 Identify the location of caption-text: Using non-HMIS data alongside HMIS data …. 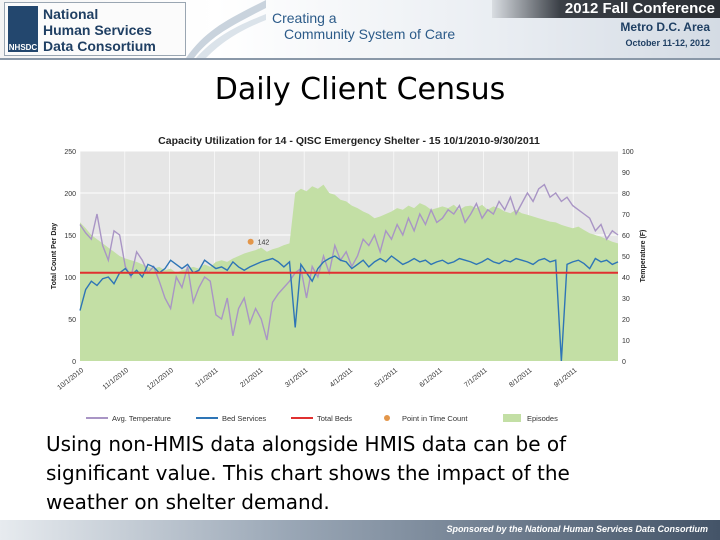
(308, 473).